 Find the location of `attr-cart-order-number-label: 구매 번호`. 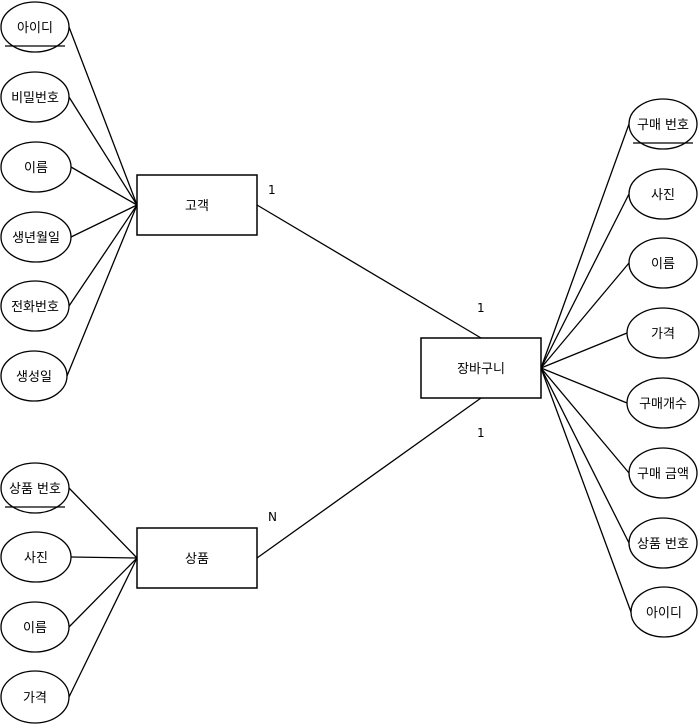

attr-cart-order-number-label: 구매 번호 is located at coordinates (663, 125).